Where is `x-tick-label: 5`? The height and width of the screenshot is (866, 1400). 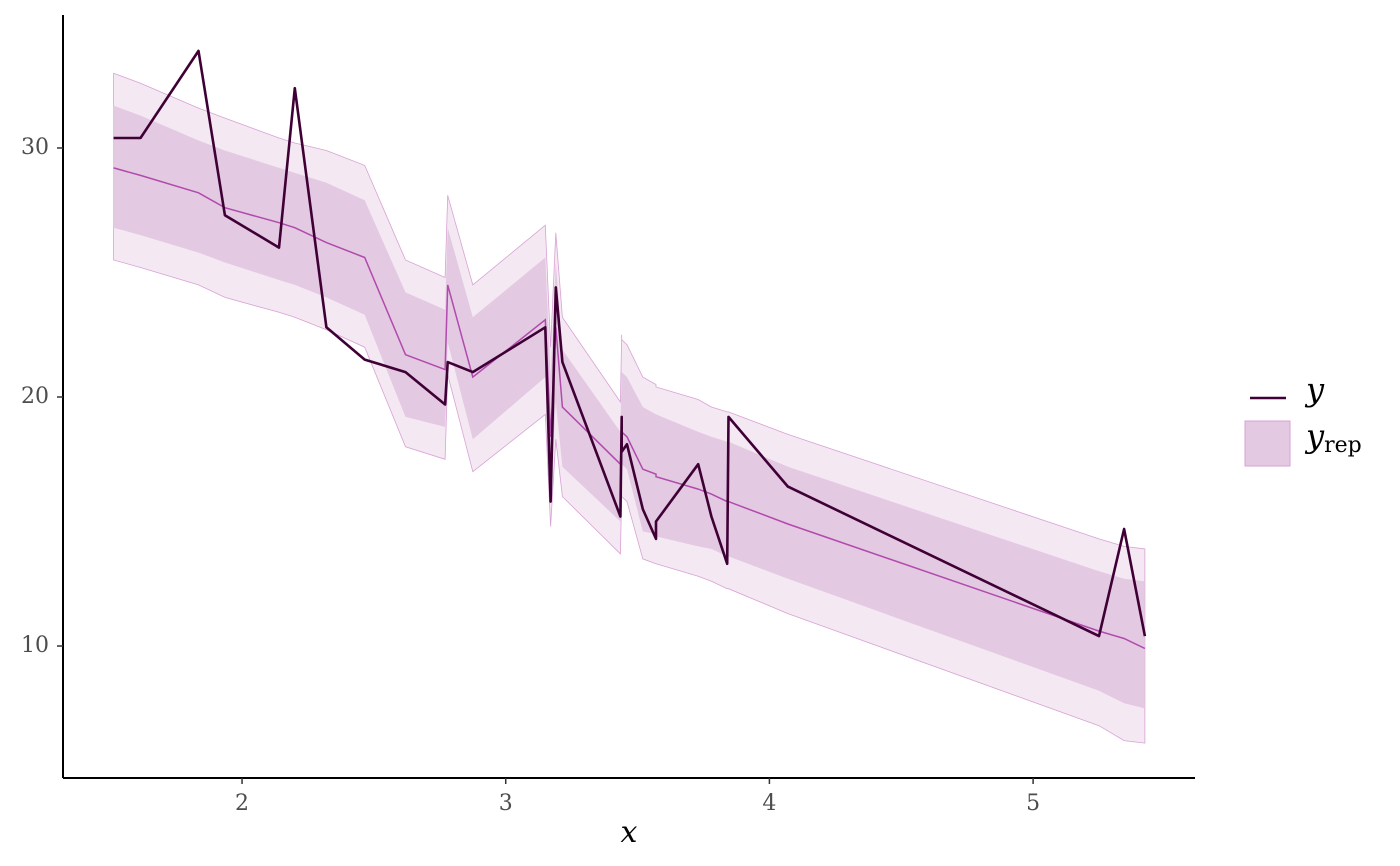 x-tick-label: 5 is located at coordinates (1033, 803).